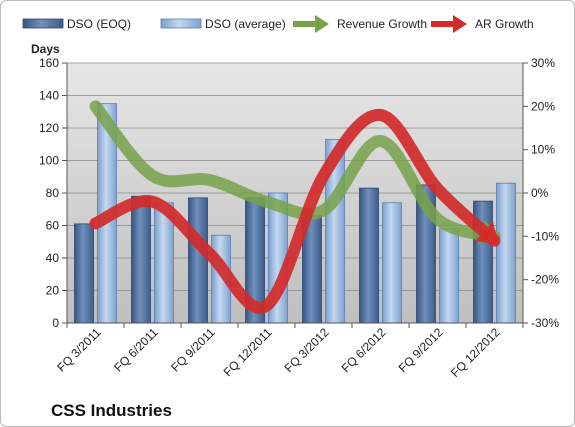 The width and height of the screenshot is (575, 427). What do you see at coordinates (43, 23) in the screenshot?
I see `legend-dso-eoq-swatch` at bounding box center [43, 23].